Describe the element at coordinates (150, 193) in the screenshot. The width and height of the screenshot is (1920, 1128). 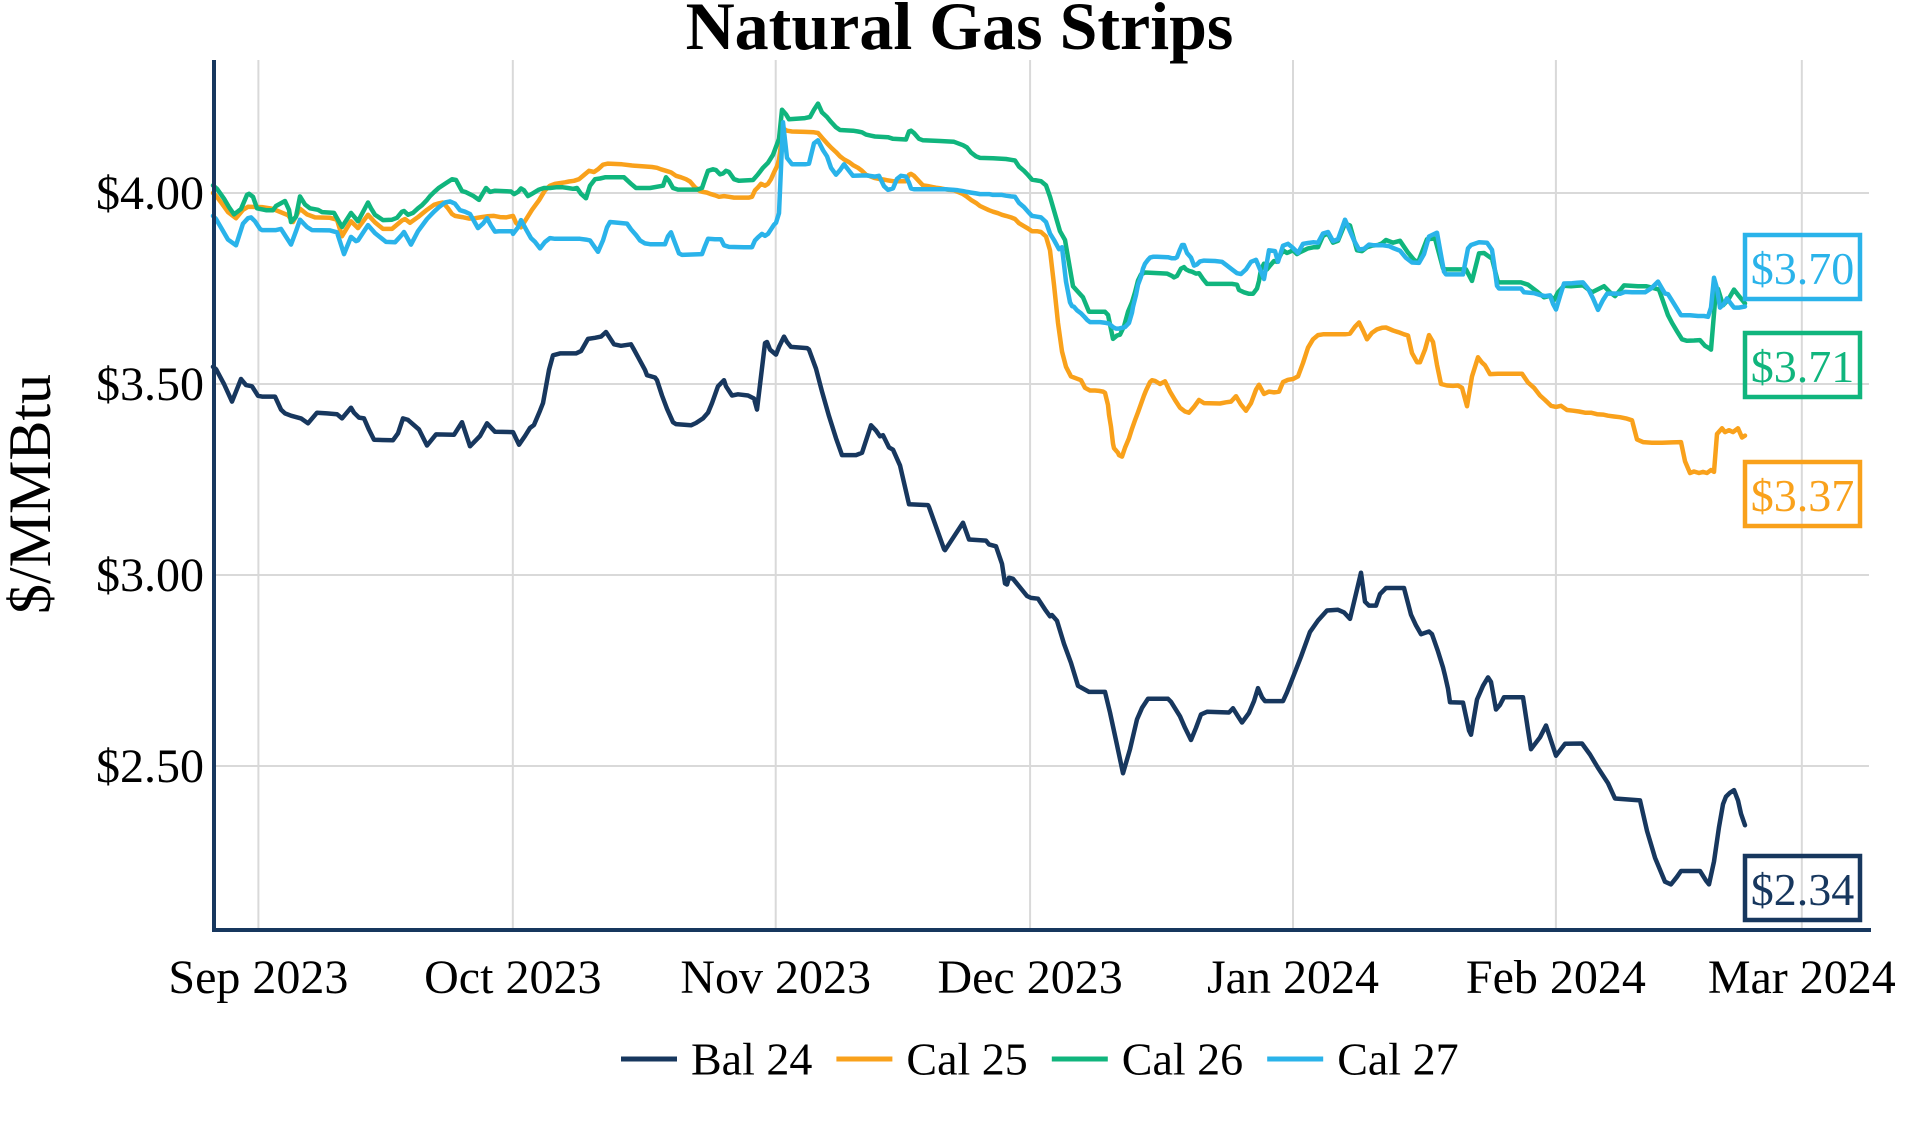
I see `svg-text: $4.00` at that location.